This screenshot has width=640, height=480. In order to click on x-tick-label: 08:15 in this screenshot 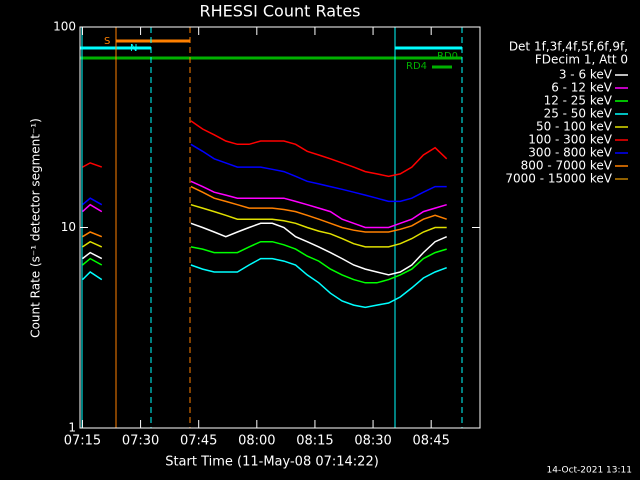, I will do `click(314, 441)`.